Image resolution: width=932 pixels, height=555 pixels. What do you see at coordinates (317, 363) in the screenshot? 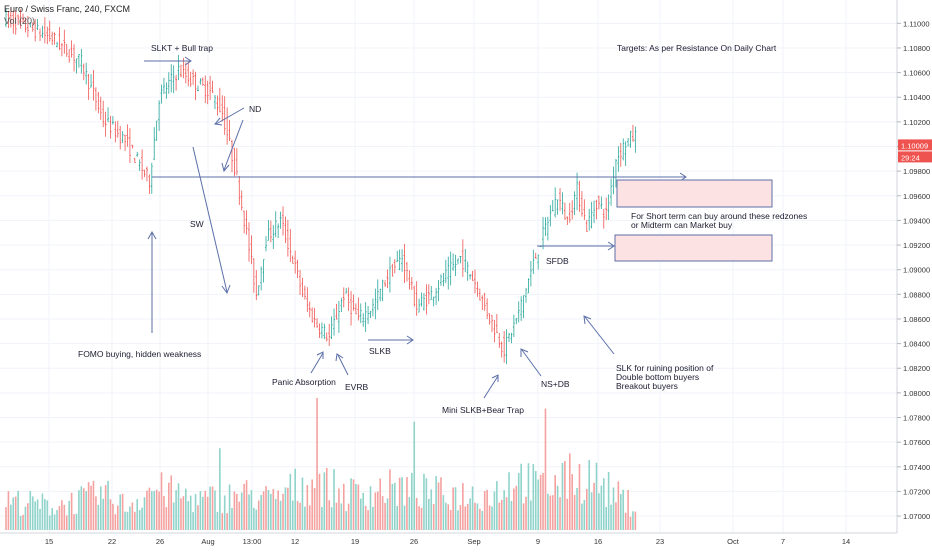
I see `panic-arrow` at bounding box center [317, 363].